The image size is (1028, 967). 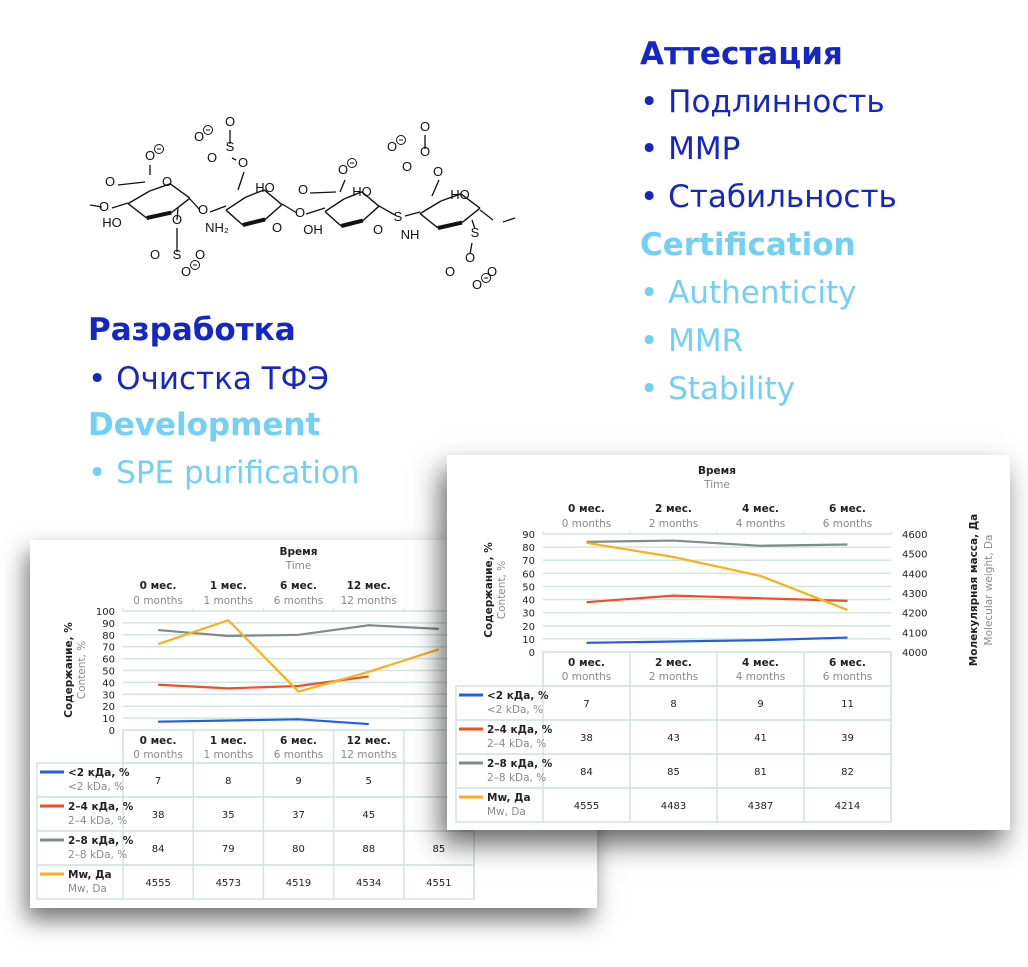 I want to click on y-tick-label: 60, so click(x=108, y=660).